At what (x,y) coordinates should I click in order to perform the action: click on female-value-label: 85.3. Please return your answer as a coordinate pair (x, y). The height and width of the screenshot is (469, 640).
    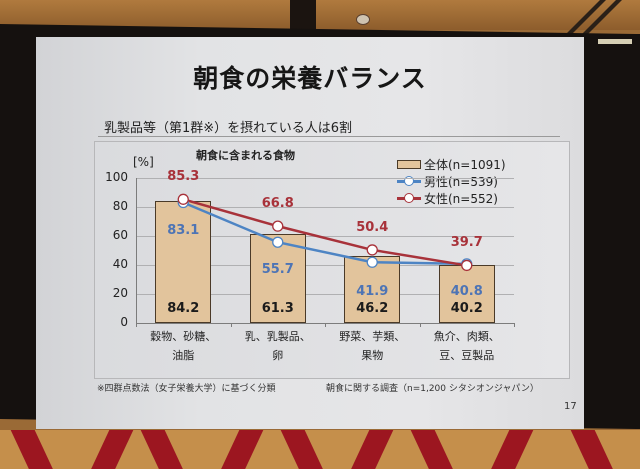
    Looking at the image, I should click on (183, 177).